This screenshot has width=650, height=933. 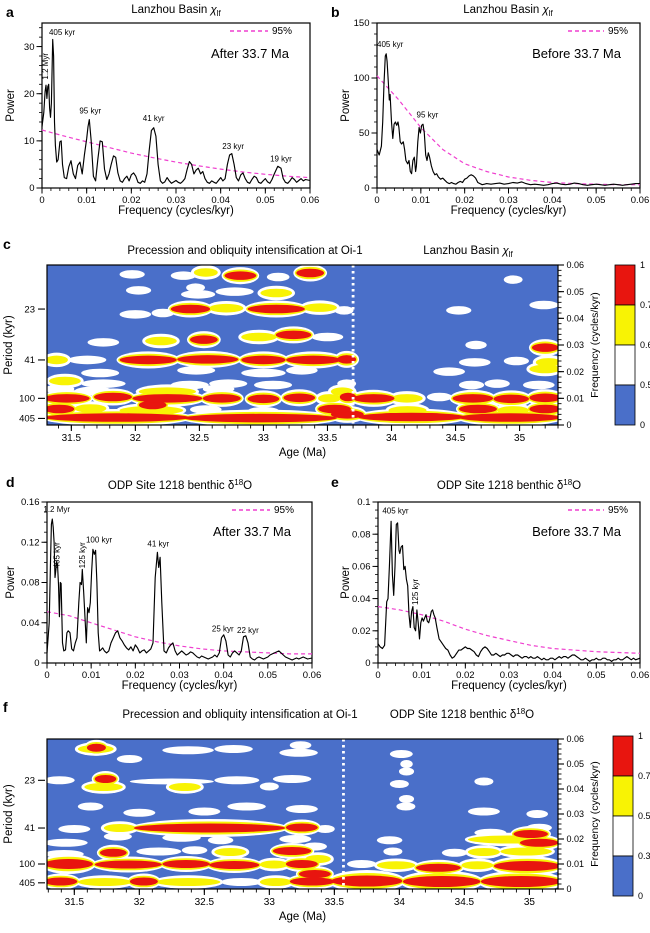 I want to click on colorbar-label: 0.3, so click(x=644, y=856).